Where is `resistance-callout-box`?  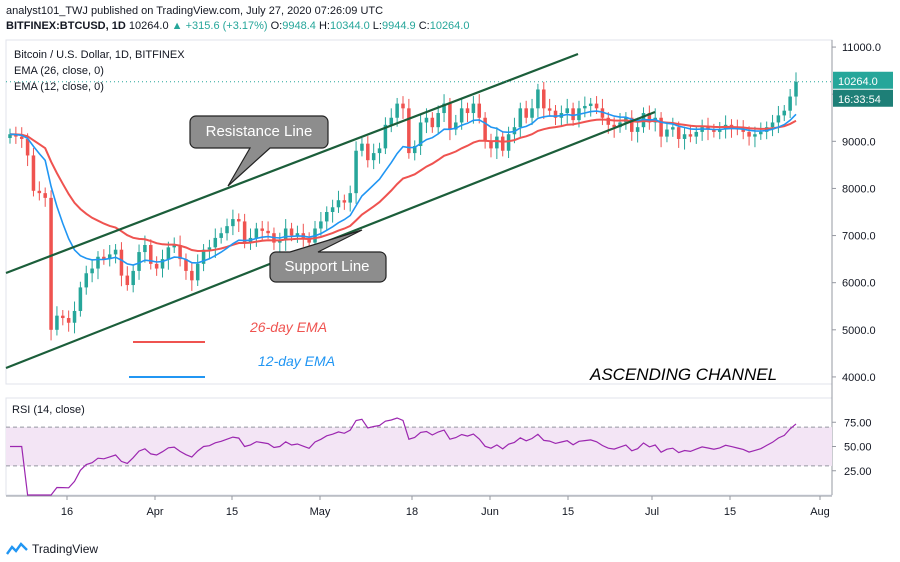 resistance-callout-box is located at coordinates (259, 151).